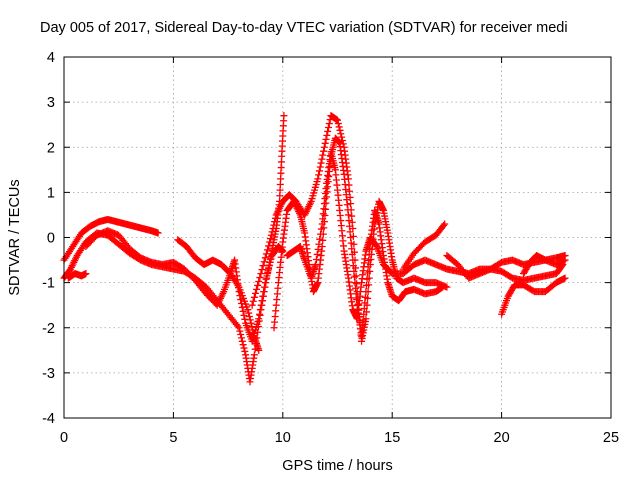 The image size is (640, 480). Describe the element at coordinates (218, 295) in the screenshot. I see `series-track-e` at that location.